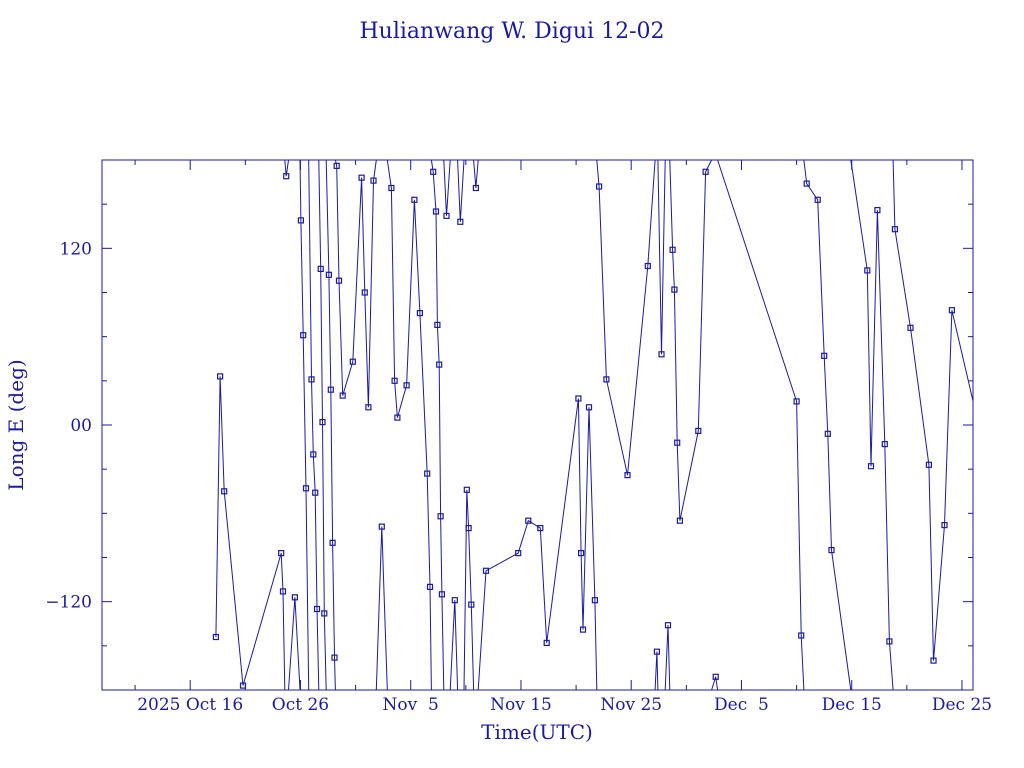 The image size is (1024, 768). What do you see at coordinates (521, 705) in the screenshot?
I see `x-tick-label: Nov 15` at bounding box center [521, 705].